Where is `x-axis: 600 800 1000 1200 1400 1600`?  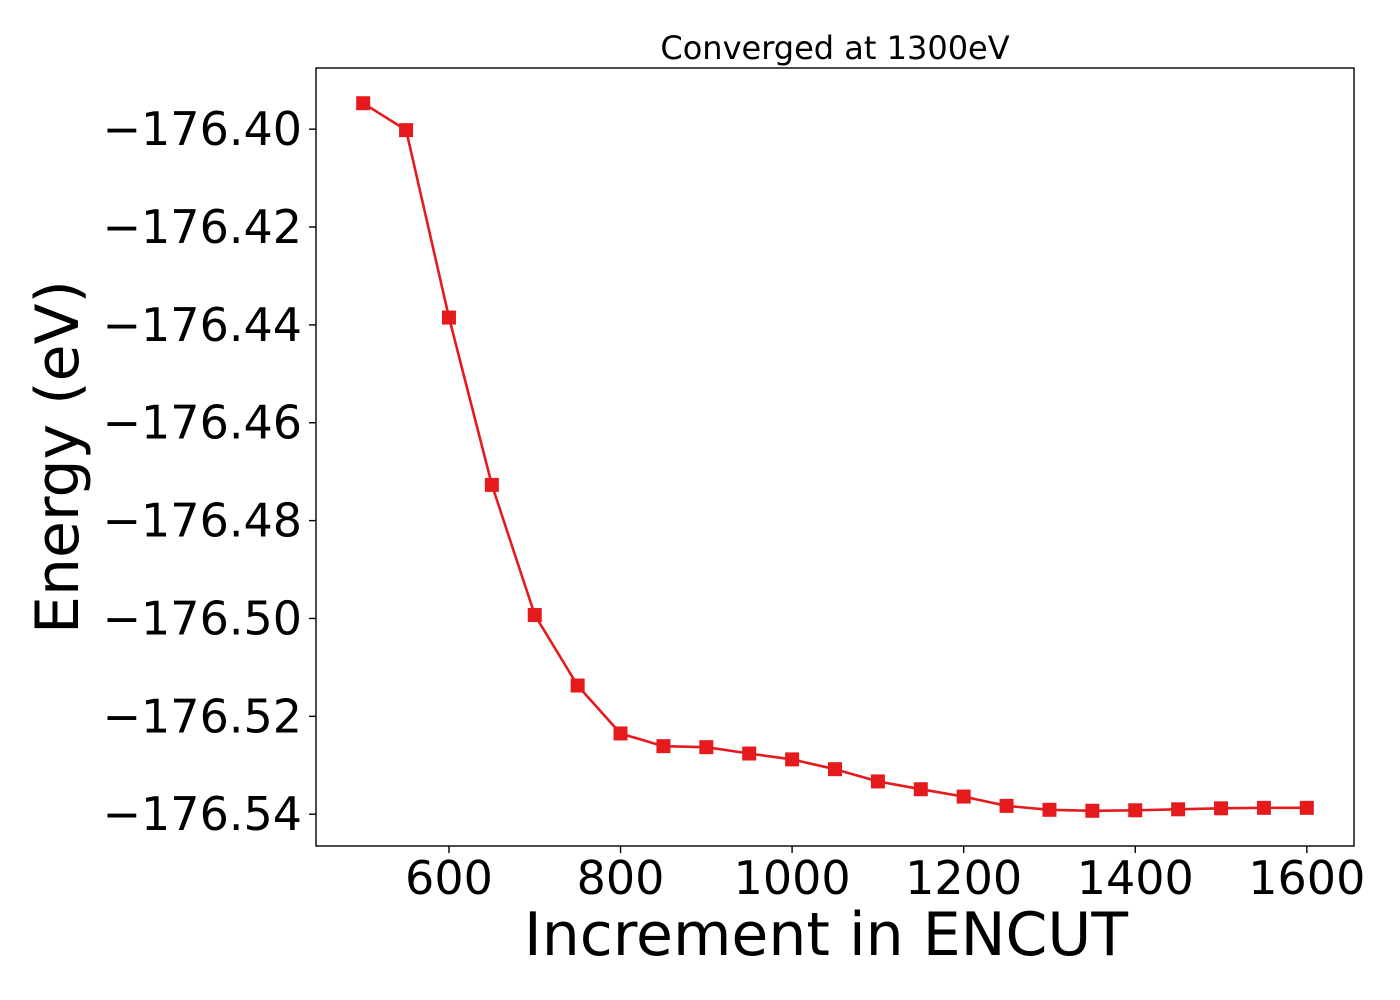 x-axis: 600 800 1000 1200 1400 1600 is located at coordinates (885, 875).